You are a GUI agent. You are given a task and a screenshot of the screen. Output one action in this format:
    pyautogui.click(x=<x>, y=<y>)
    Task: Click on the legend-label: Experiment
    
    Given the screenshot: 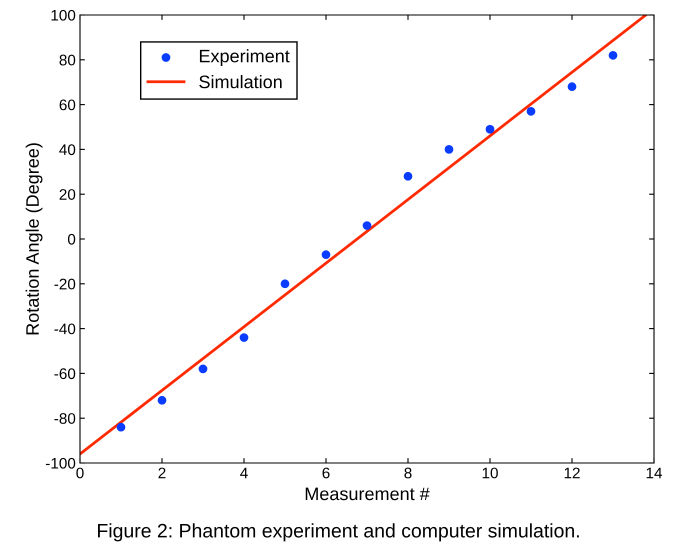 What is the action you would take?
    pyautogui.click(x=245, y=57)
    